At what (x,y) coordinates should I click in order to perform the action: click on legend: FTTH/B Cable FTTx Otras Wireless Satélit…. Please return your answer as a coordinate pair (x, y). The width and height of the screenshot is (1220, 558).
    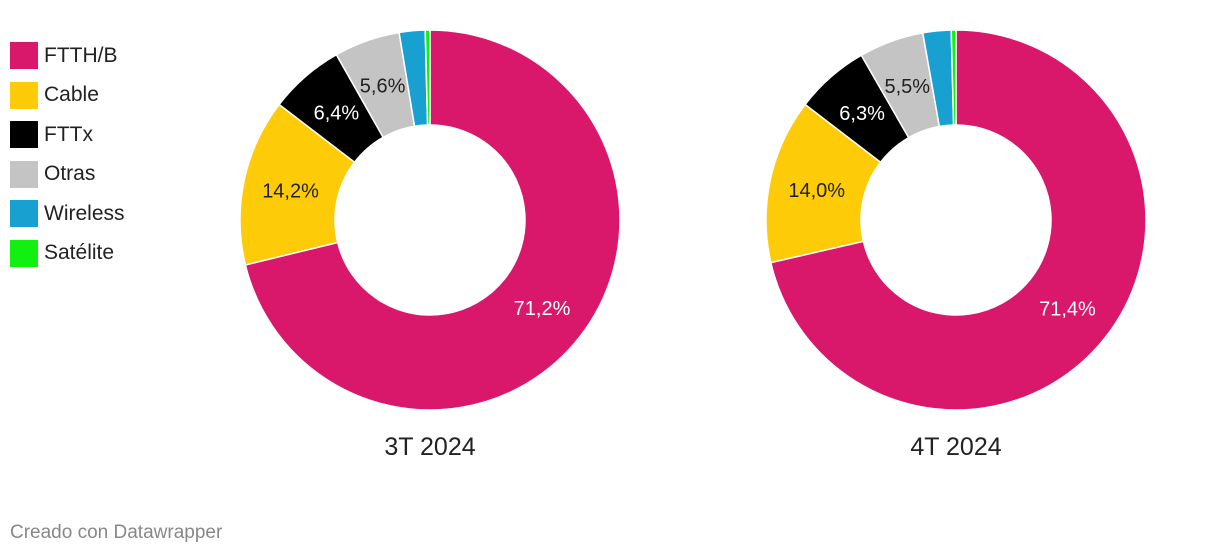
    Looking at the image, I should click on (67, 161).